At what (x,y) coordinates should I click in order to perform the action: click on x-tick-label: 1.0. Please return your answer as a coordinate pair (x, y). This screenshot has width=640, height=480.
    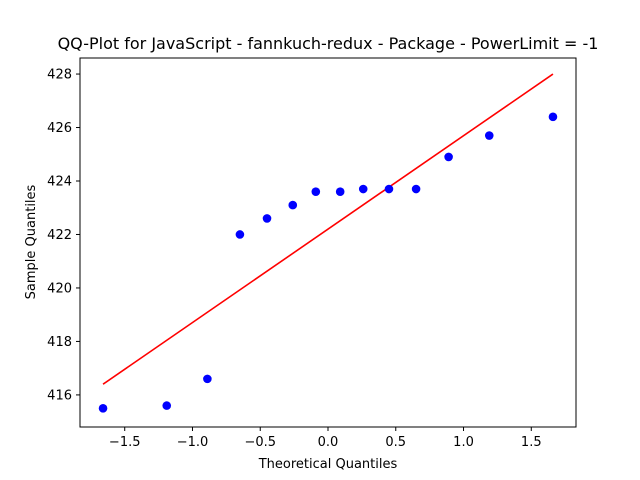
    Looking at the image, I should click on (463, 442).